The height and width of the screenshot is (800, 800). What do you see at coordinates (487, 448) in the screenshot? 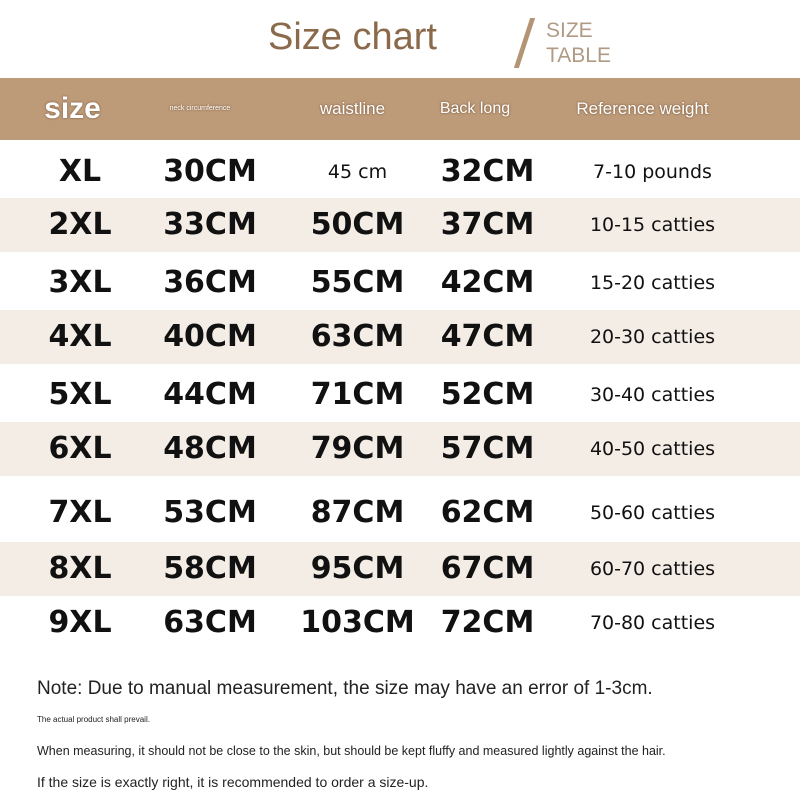
I see `back-long-cell: 57CM` at bounding box center [487, 448].